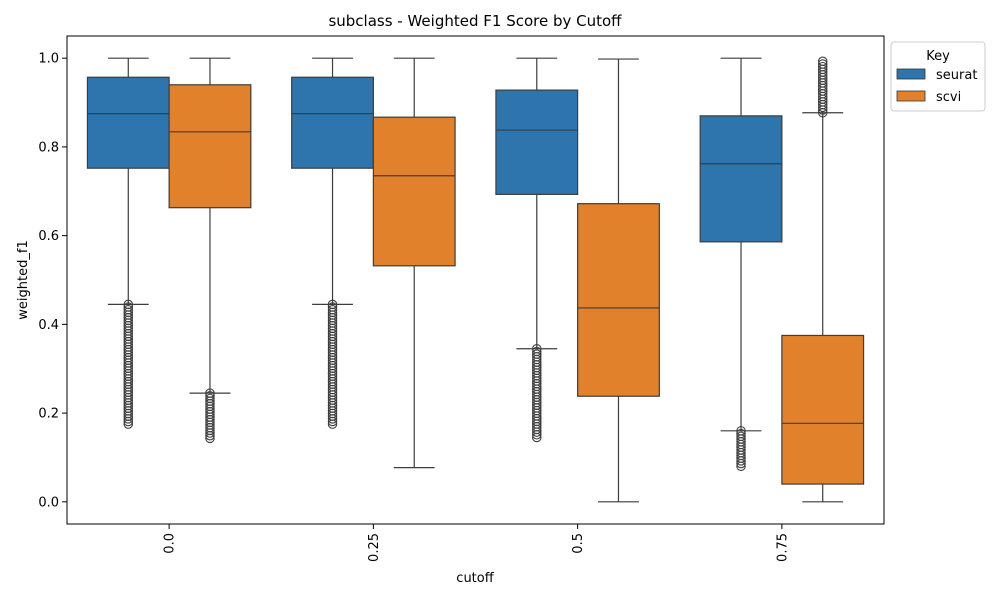  What do you see at coordinates (374, 547) in the screenshot?
I see `x-tick-label: 0.25` at bounding box center [374, 547].